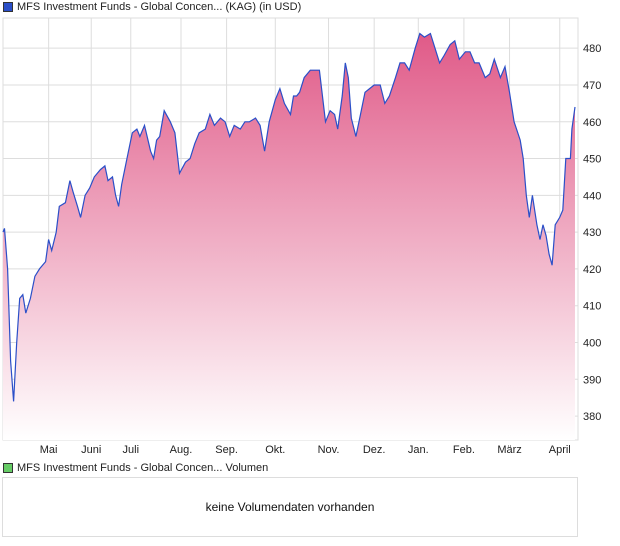 The image size is (620, 546). I want to click on y-tick-label: 460, so click(592, 123).